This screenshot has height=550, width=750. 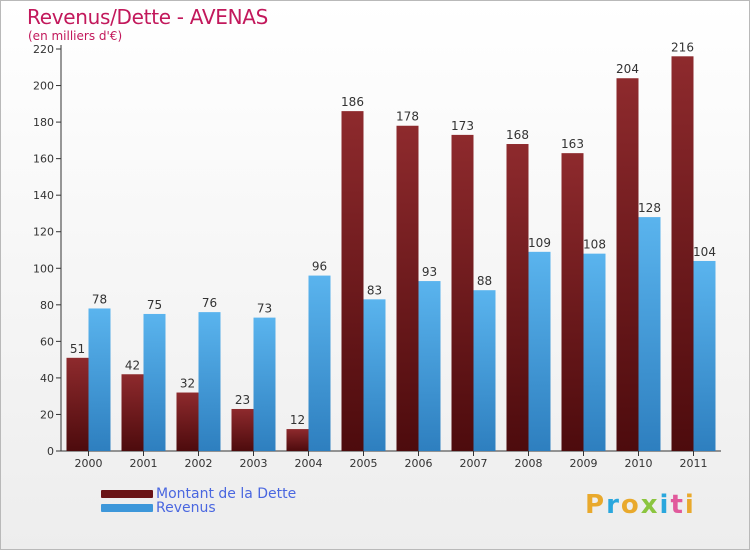 What do you see at coordinates (50, 451) in the screenshot?
I see `y-tick-label: 0` at bounding box center [50, 451].